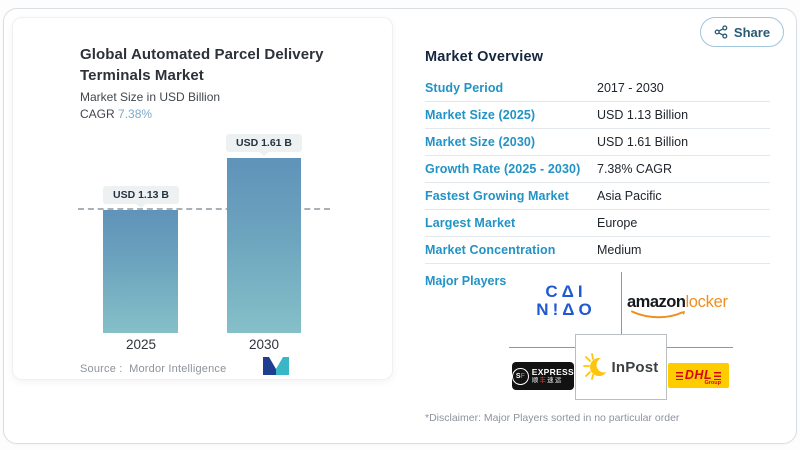 This screenshot has width=800, height=450. What do you see at coordinates (490, 250) in the screenshot?
I see `row-label: Market Concentration` at bounding box center [490, 250].